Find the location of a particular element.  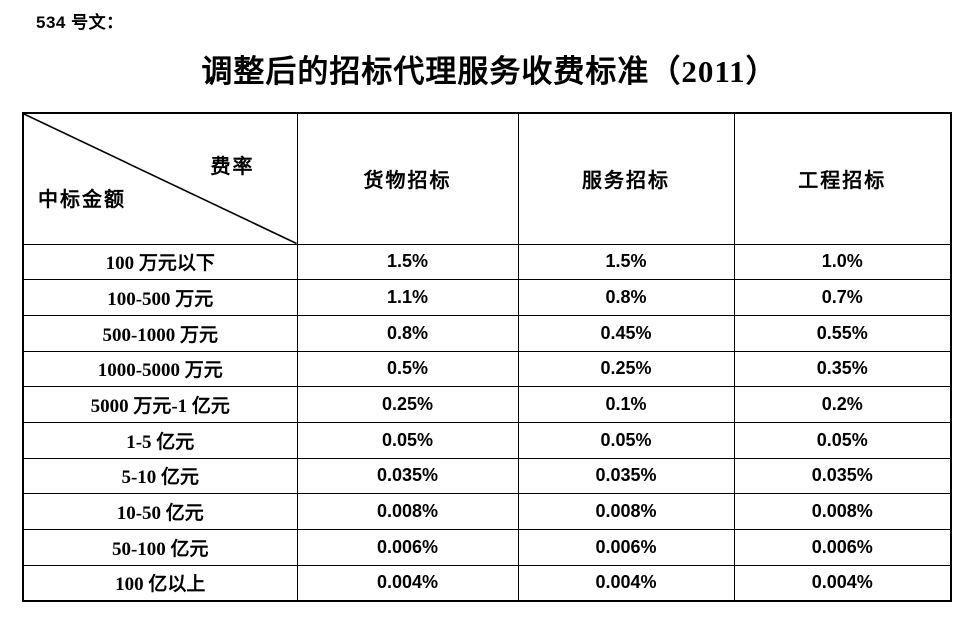

table-row: 100 万元以下 1.5% 1.5% 1.0% is located at coordinates (487, 262).